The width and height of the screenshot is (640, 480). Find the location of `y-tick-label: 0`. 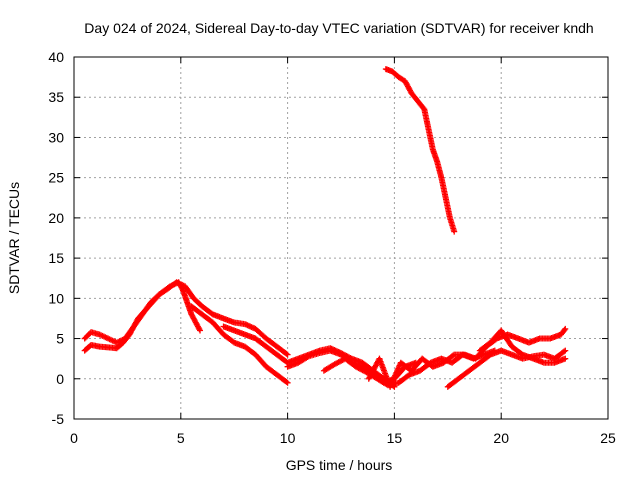

y-tick-label: 0 is located at coordinates (60, 379).